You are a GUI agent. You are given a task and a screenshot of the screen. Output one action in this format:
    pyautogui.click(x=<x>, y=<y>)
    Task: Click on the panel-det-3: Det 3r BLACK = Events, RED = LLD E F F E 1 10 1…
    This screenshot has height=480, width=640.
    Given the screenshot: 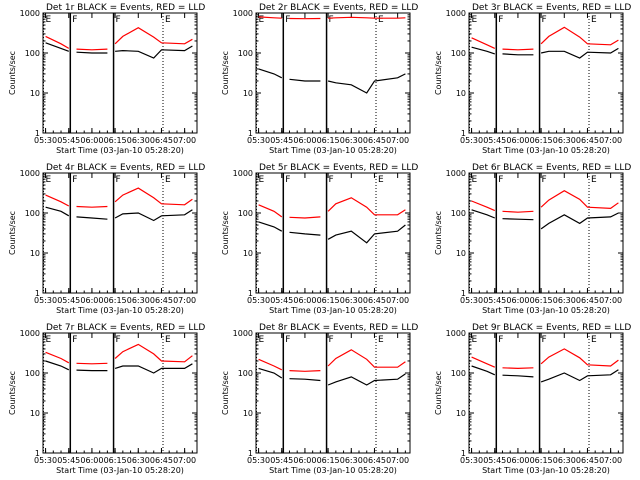 What is the action you would take?
    pyautogui.click(x=532, y=79)
    